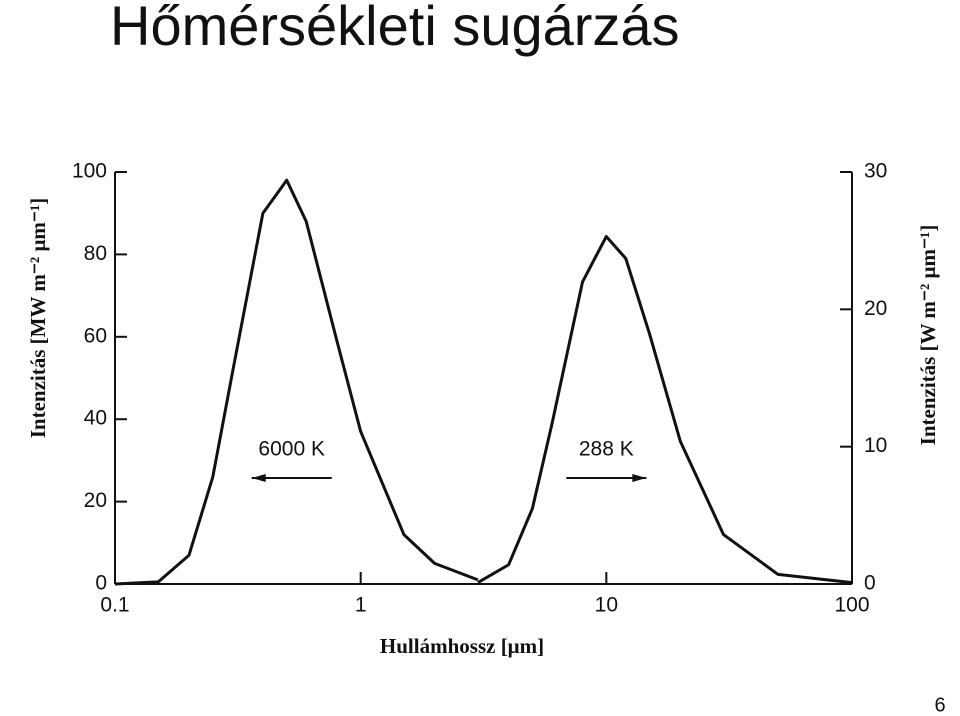  I want to click on y2-tick-label: 20, so click(875, 308).